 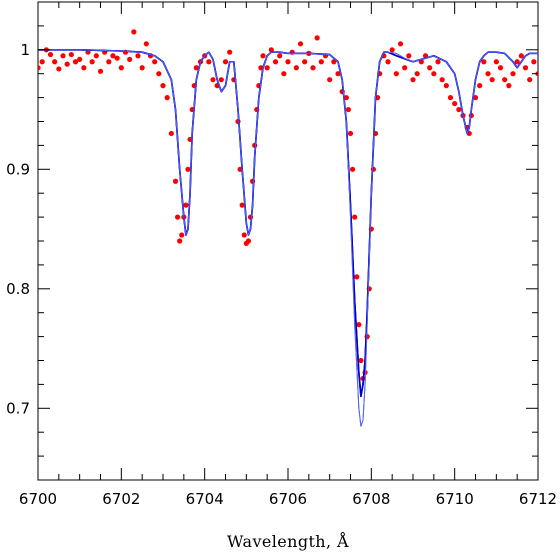 I want to click on x-tick-label: 6700, so click(x=38, y=499).